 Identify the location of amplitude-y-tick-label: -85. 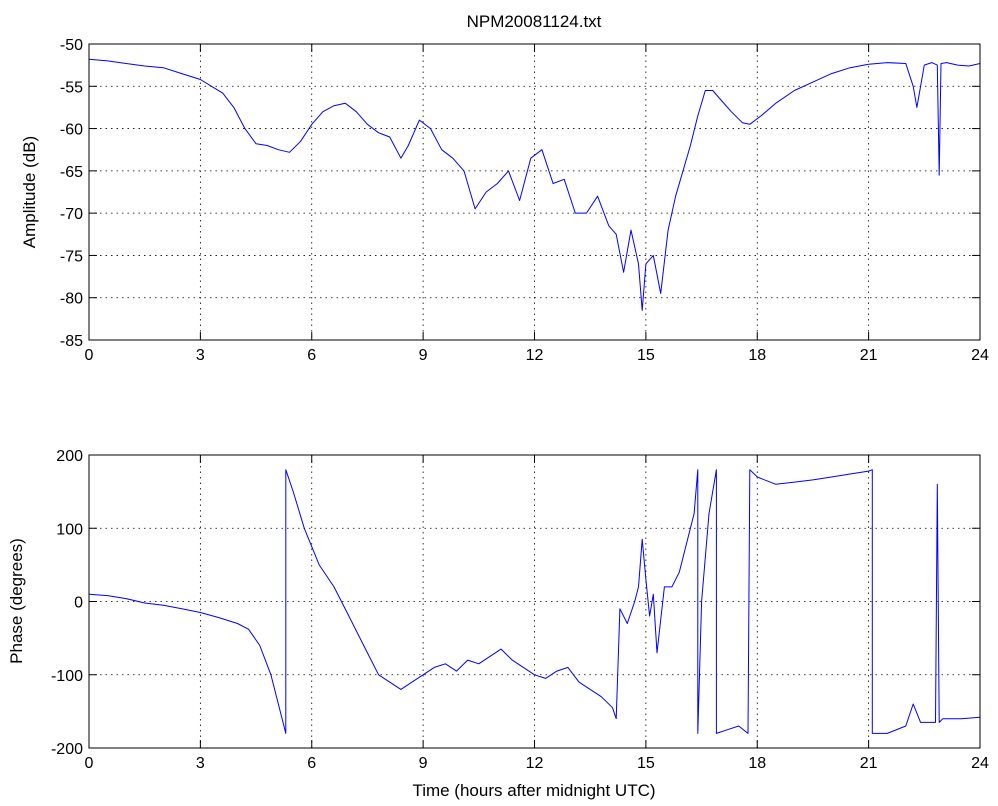
(71, 341).